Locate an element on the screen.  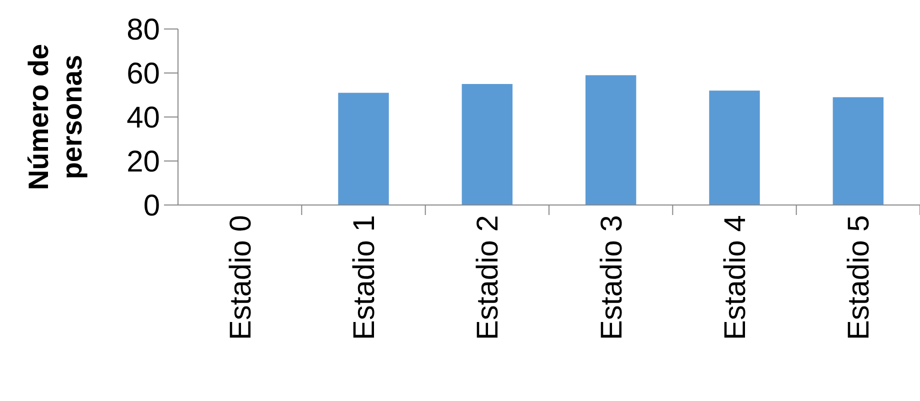
x-tick-label: Estadio 1 is located at coordinates (364, 277).